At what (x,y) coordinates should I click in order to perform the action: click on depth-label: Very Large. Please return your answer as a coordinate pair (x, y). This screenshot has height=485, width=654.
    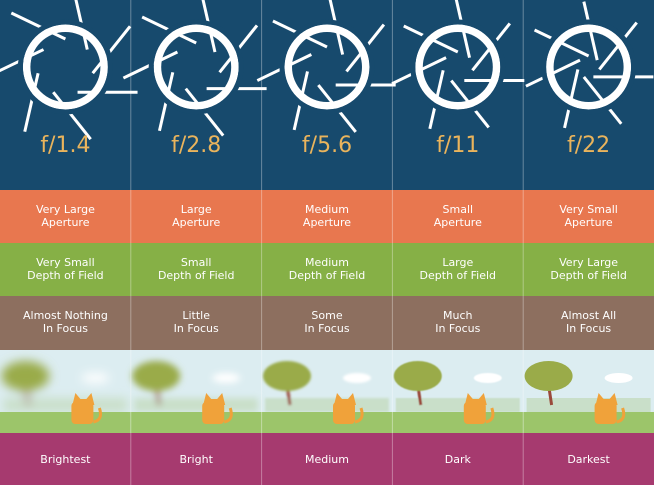
    Looking at the image, I should click on (588, 262).